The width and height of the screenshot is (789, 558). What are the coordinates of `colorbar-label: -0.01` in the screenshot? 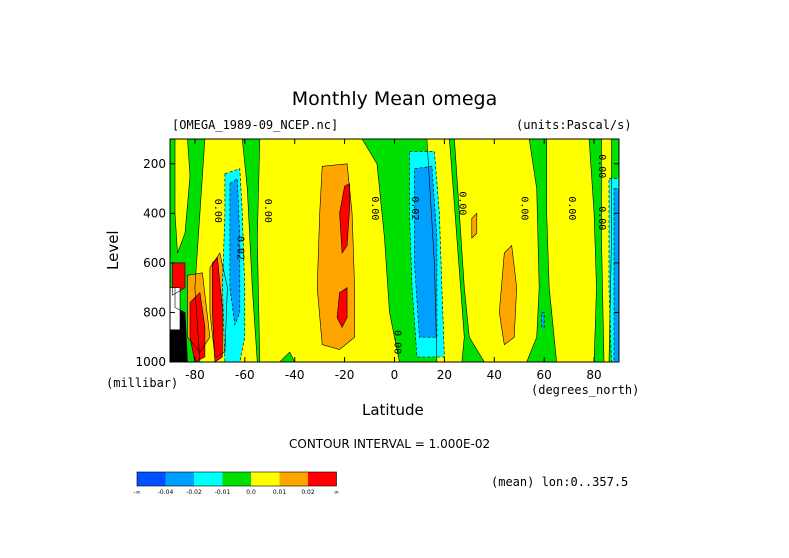 It's located at (223, 492).